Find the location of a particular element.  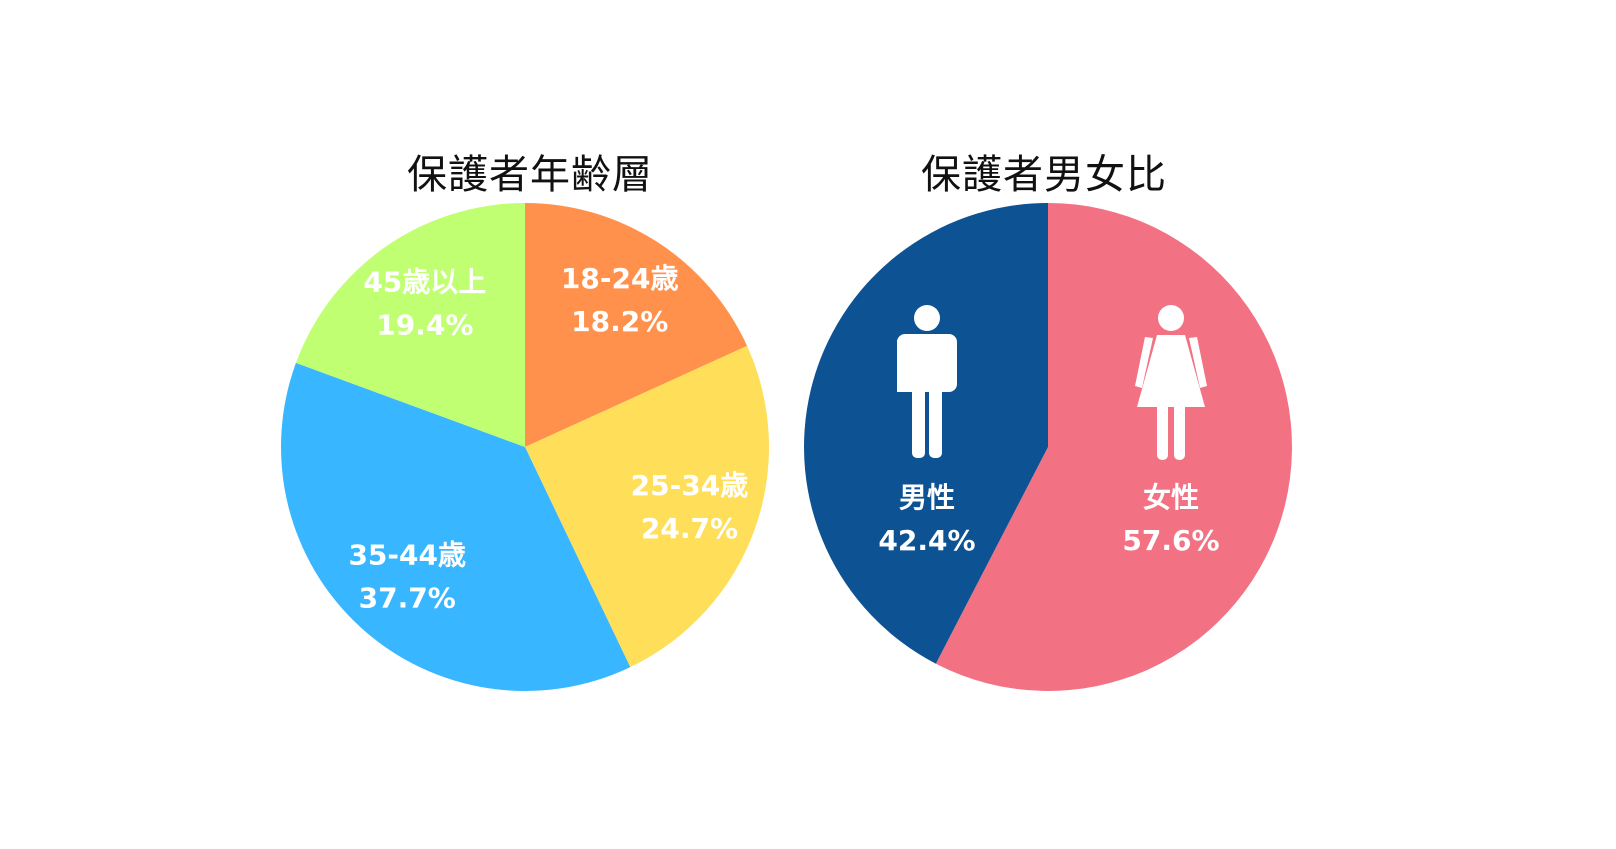

slice-category-label: 35-44歳 is located at coordinates (407, 554).